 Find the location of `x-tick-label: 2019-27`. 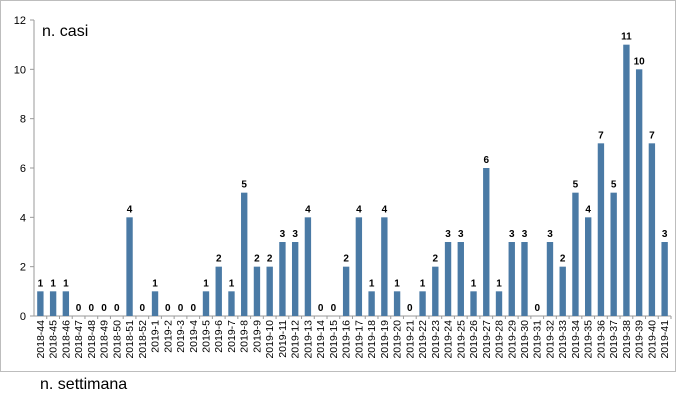

x-tick-label: 2019-27 is located at coordinates (487, 339).